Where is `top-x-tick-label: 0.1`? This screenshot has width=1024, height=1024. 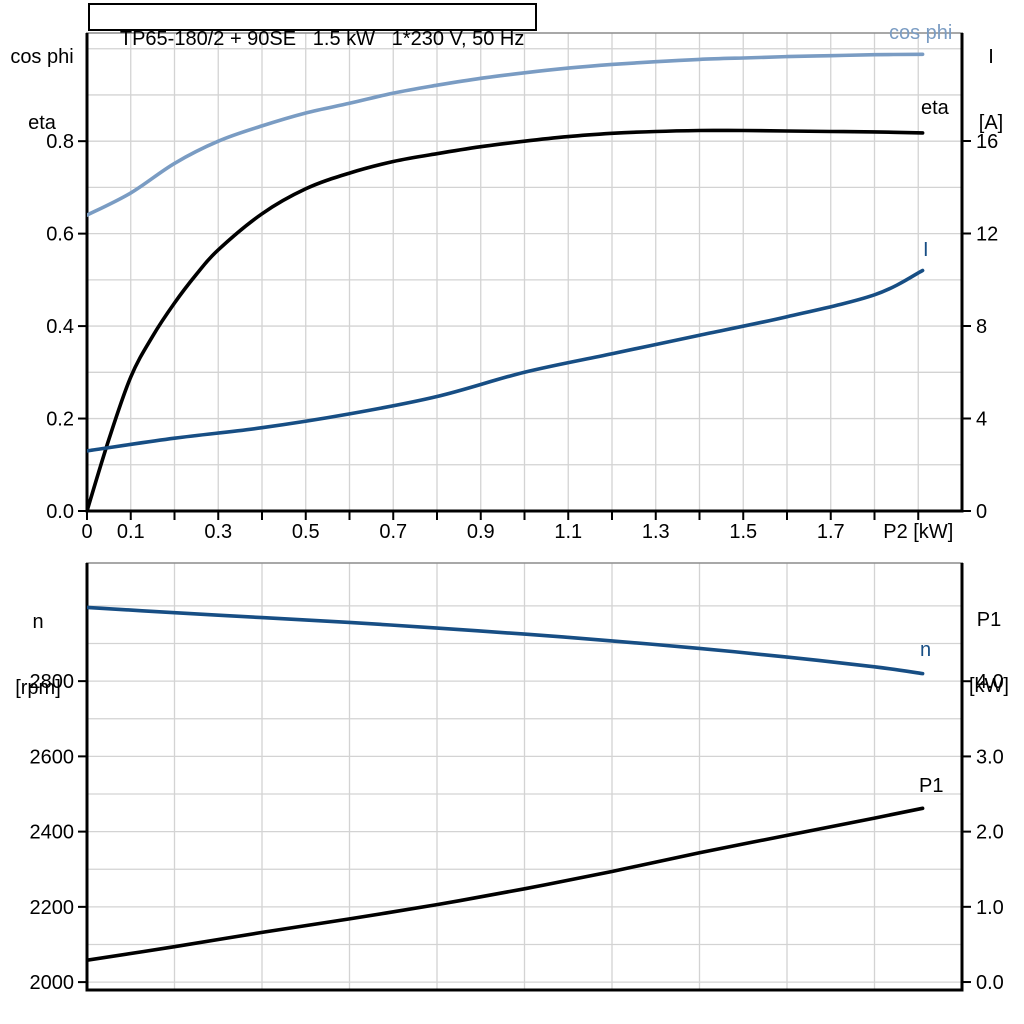
top-x-tick-label: 0.1 is located at coordinates (131, 532).